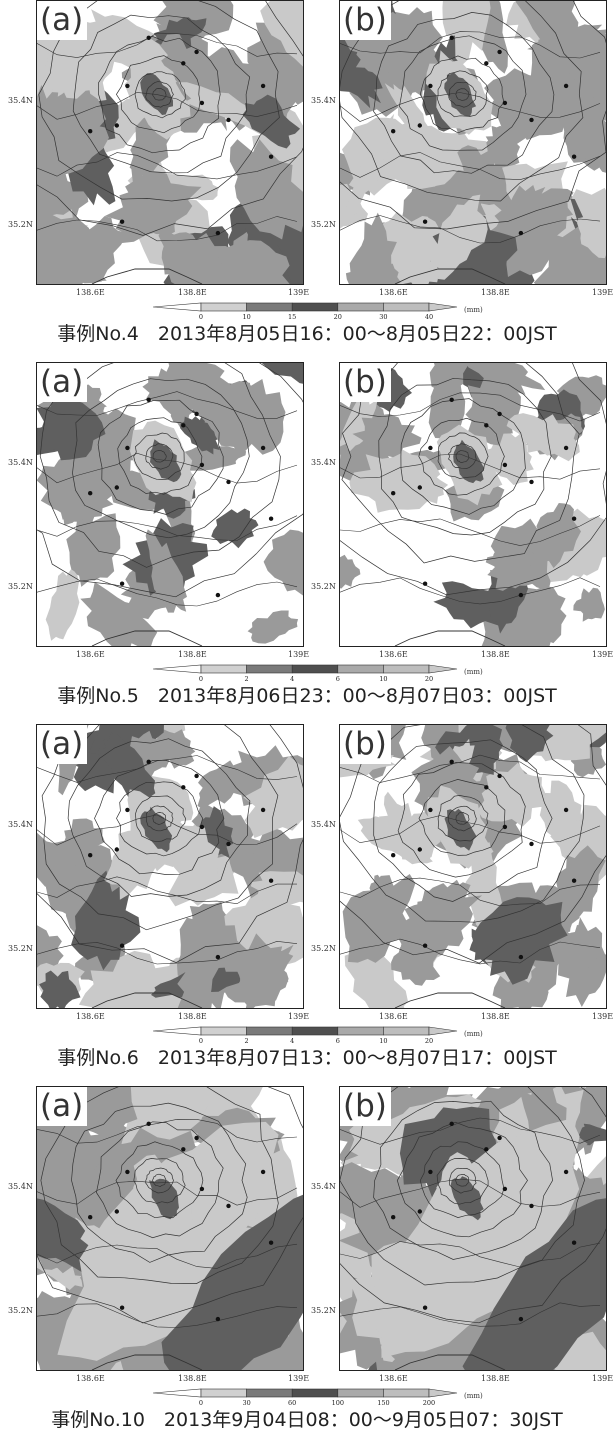  Describe the element at coordinates (62, 744) in the screenshot. I see `panel-label-a: (a)` at that location.